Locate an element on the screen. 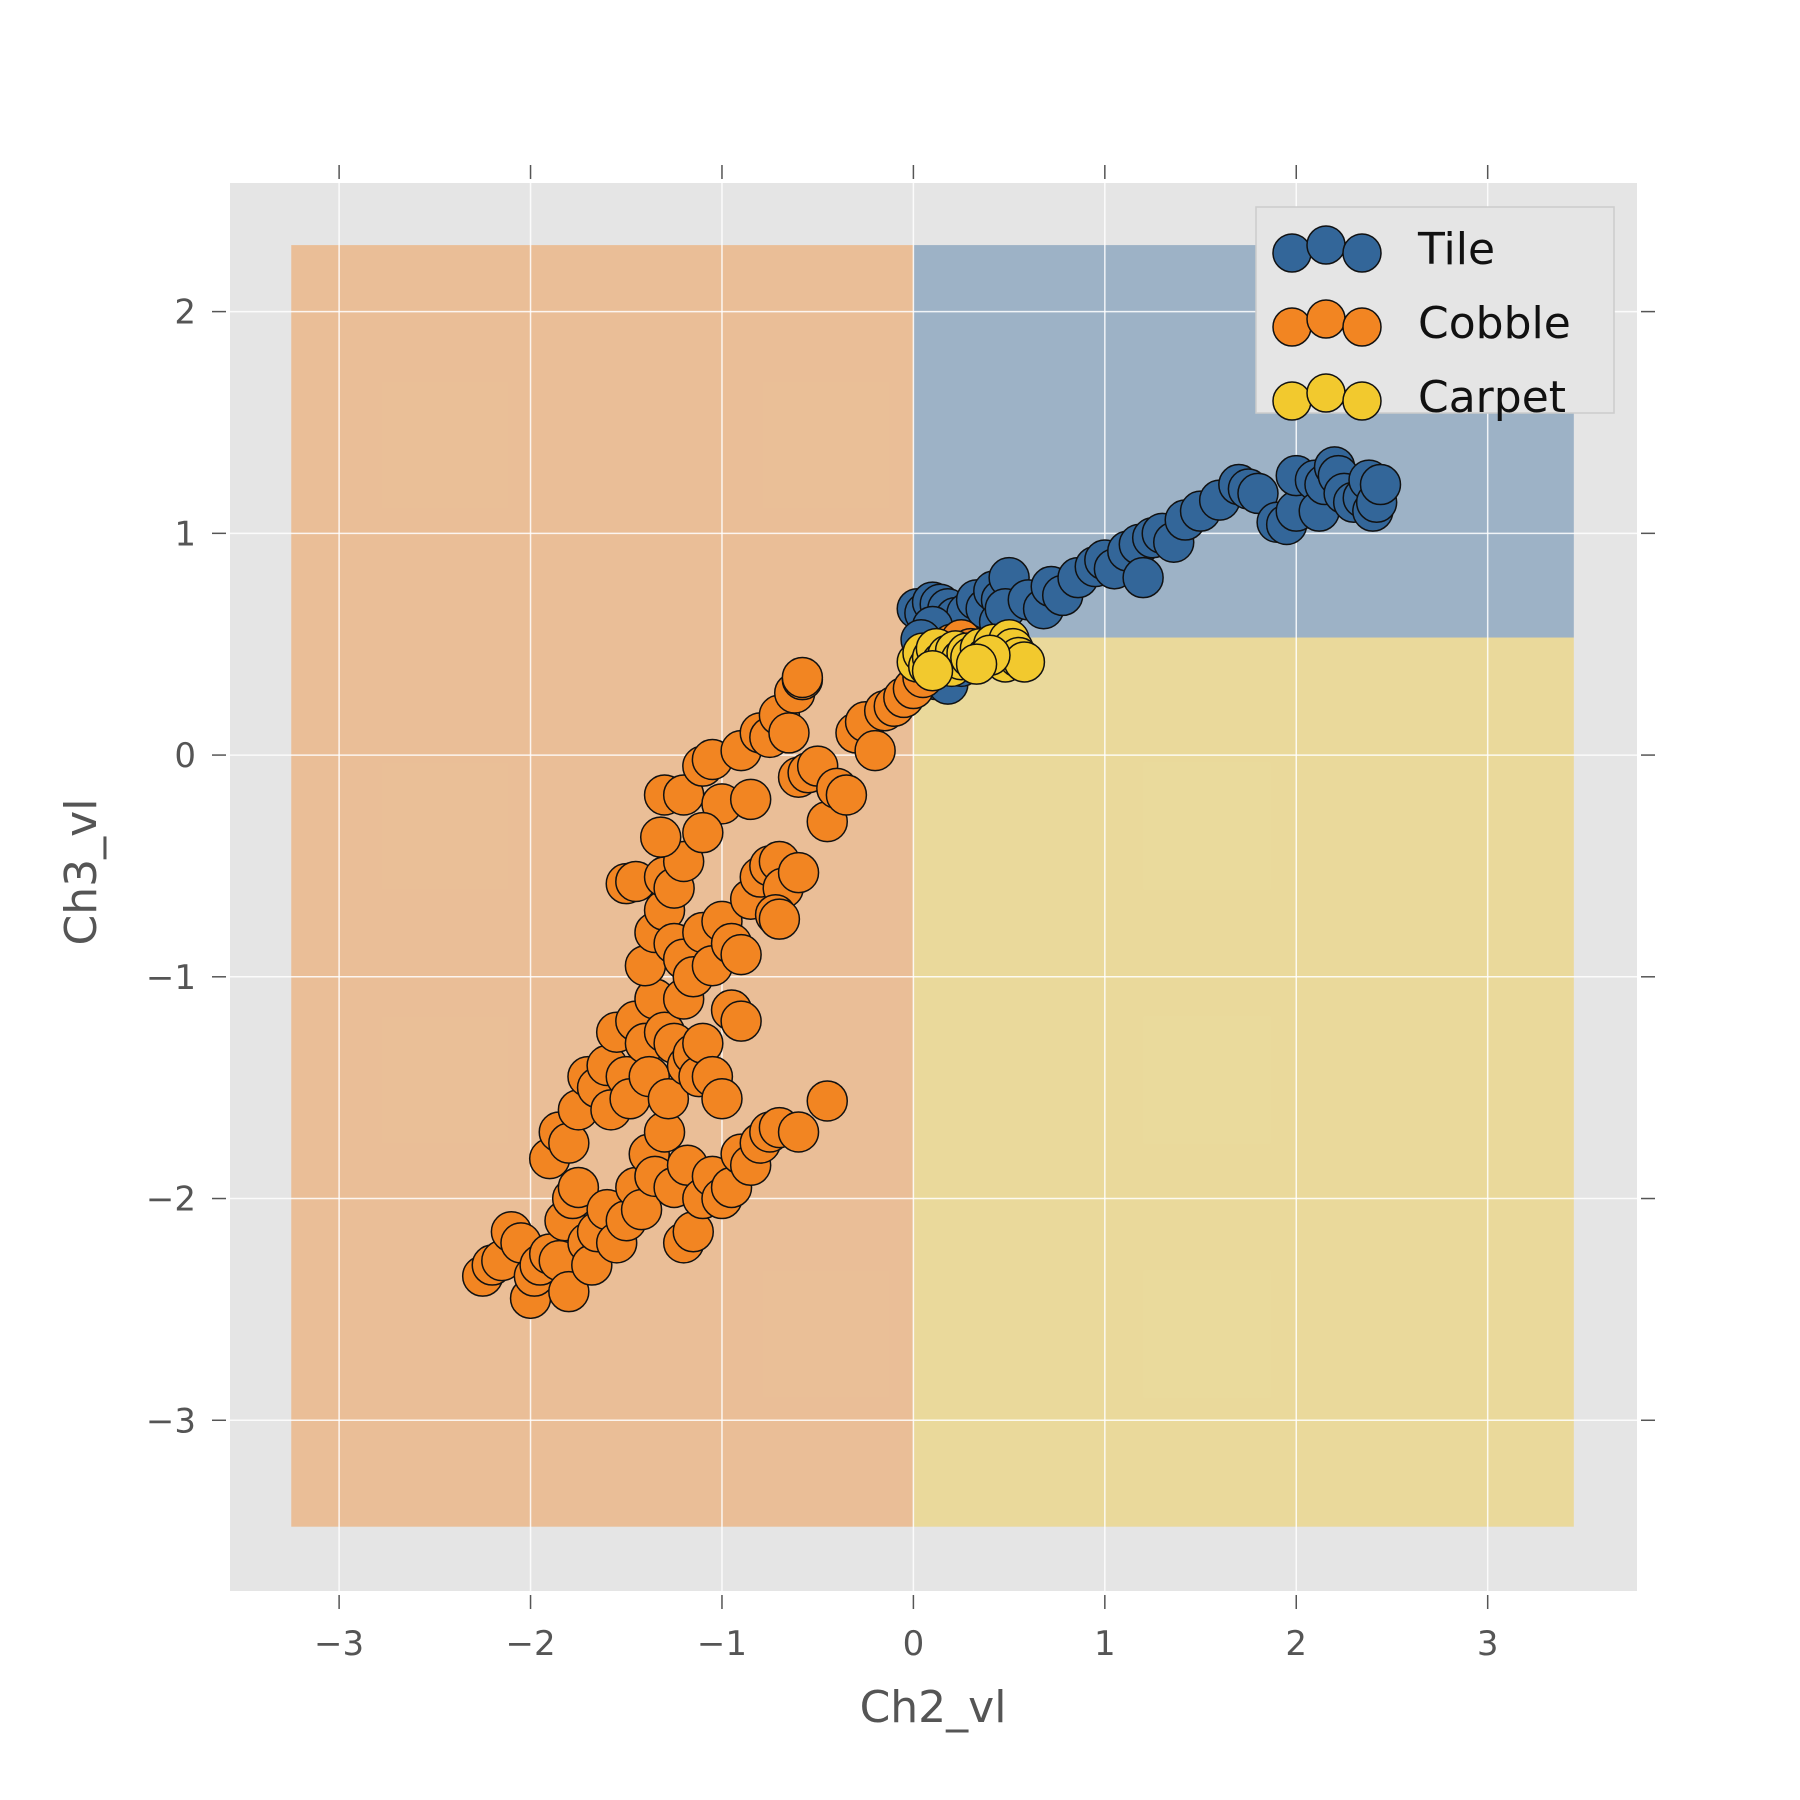  legend-item-cobble: Cobble is located at coordinates (1421, 323).